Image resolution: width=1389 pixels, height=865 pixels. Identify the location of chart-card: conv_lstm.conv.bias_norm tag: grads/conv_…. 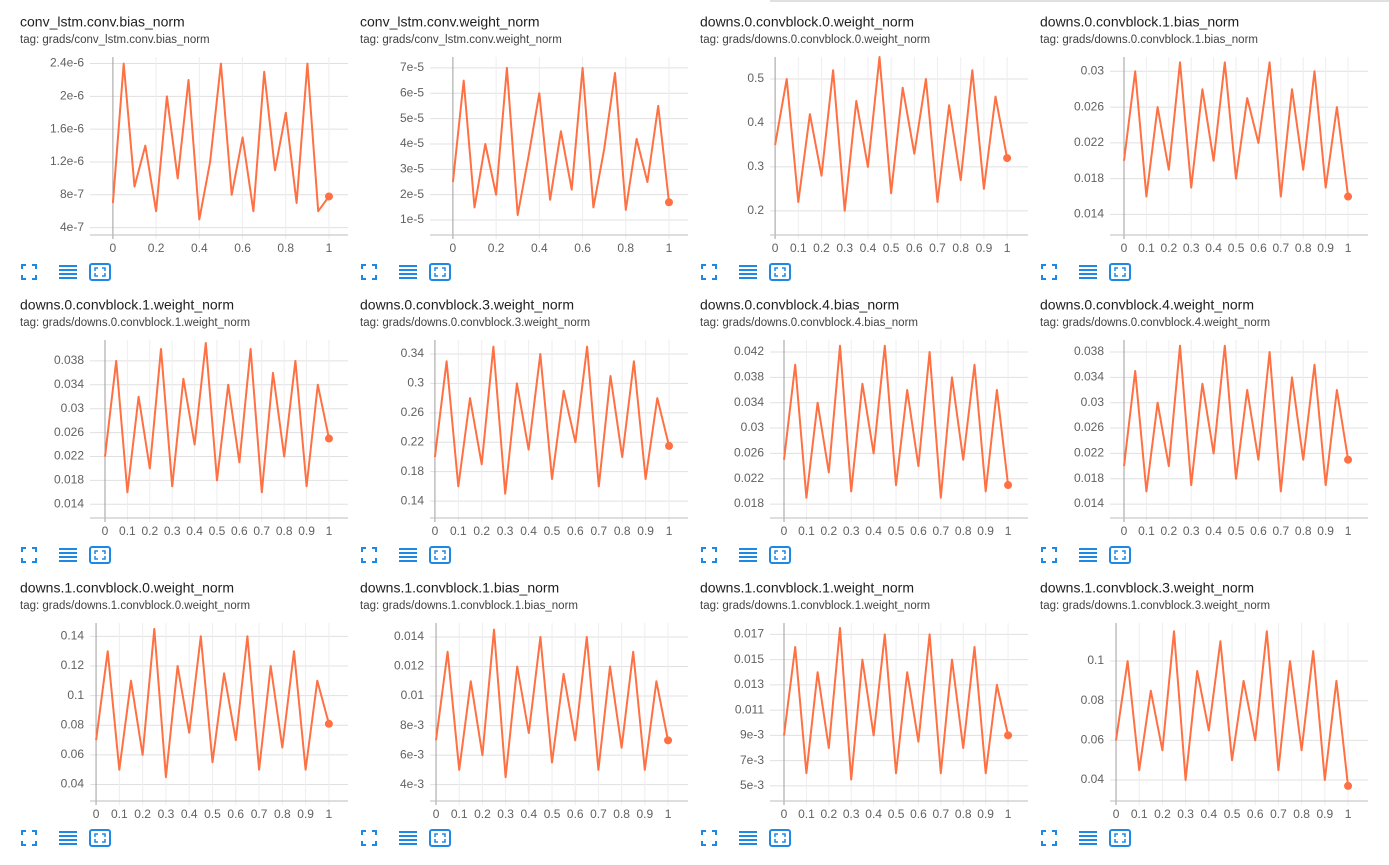
(184, 147).